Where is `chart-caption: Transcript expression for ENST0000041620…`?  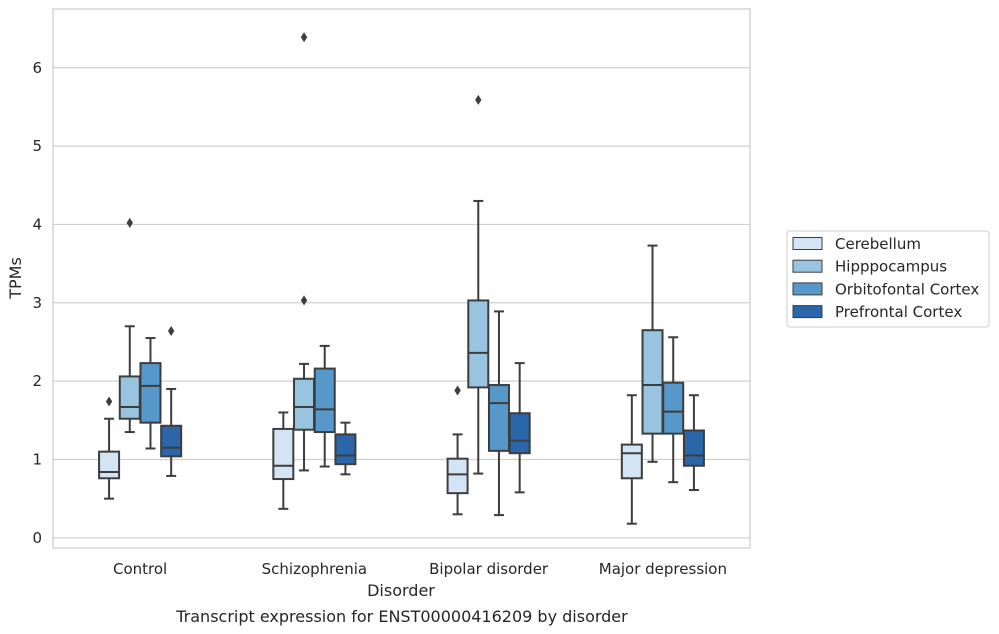 chart-caption: Transcript expression for ENST0000041620… is located at coordinates (401, 616).